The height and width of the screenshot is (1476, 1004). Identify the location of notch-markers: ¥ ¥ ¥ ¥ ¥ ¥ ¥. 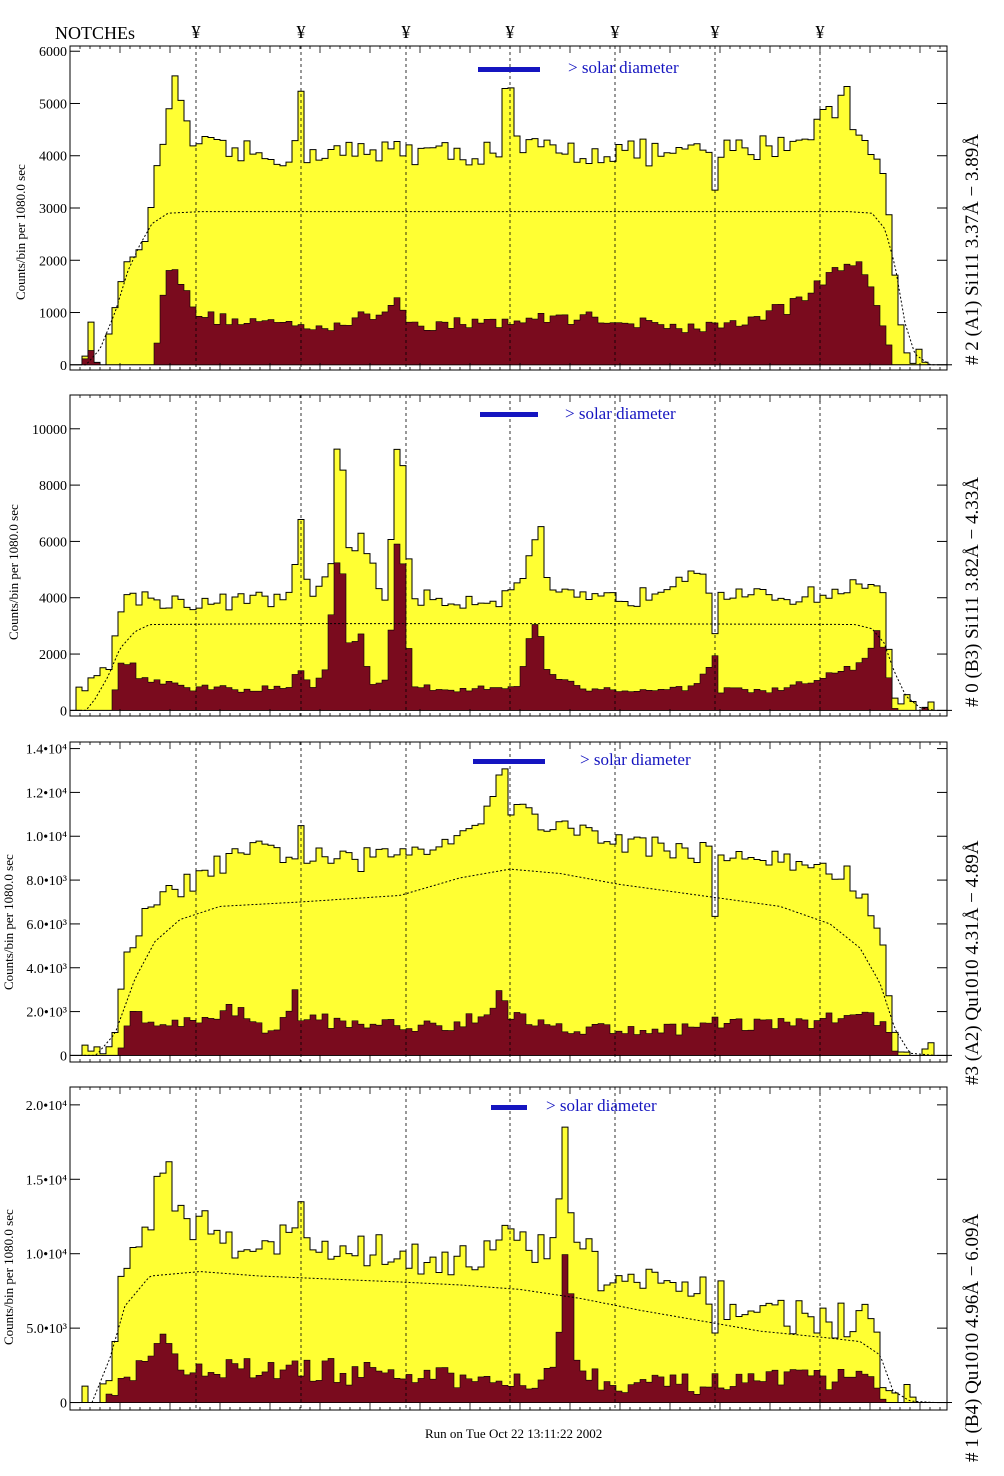
(508, 32).